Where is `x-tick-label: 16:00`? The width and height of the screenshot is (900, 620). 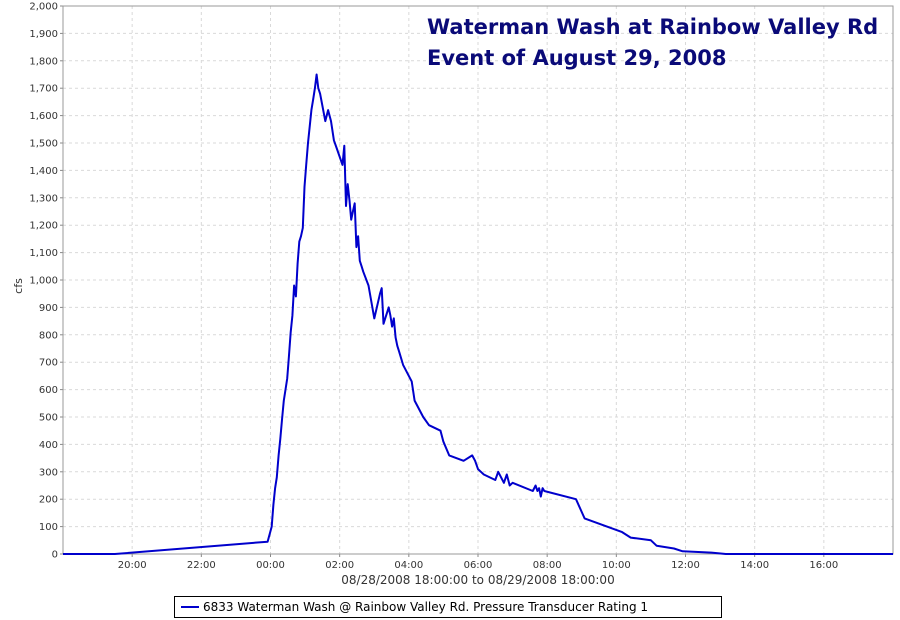
x-tick-label: 16:00 is located at coordinates (823, 565).